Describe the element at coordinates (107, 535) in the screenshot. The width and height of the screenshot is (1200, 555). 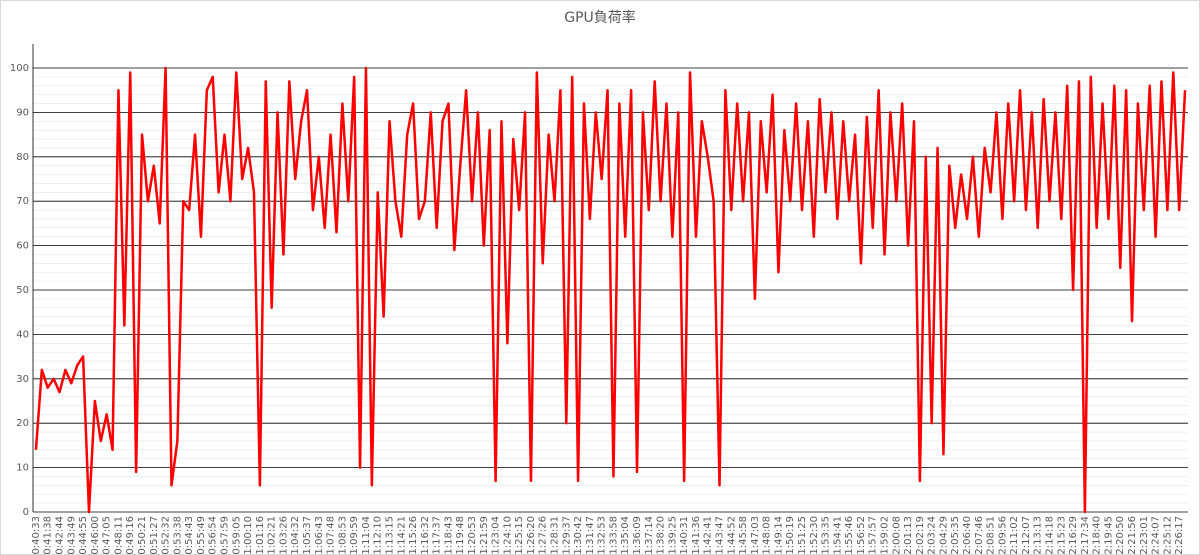
I see `x-tick-label: 0:47:05` at that location.